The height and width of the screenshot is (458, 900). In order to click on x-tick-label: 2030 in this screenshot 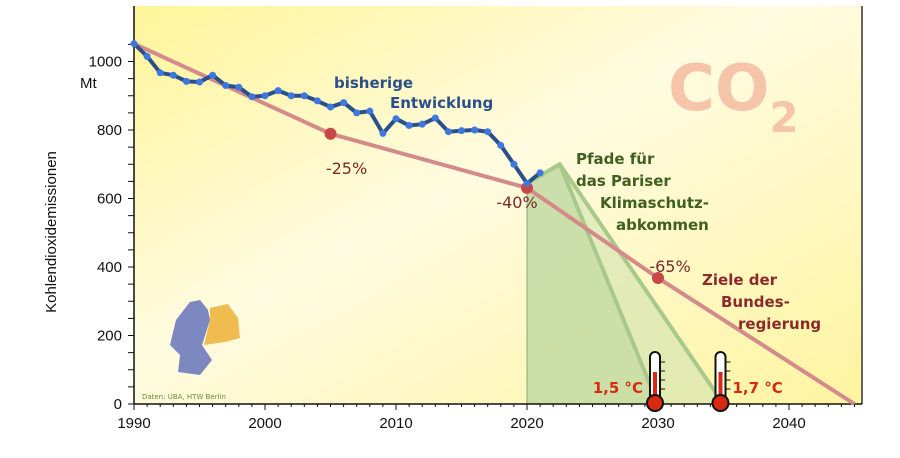, I will do `click(657, 423)`.